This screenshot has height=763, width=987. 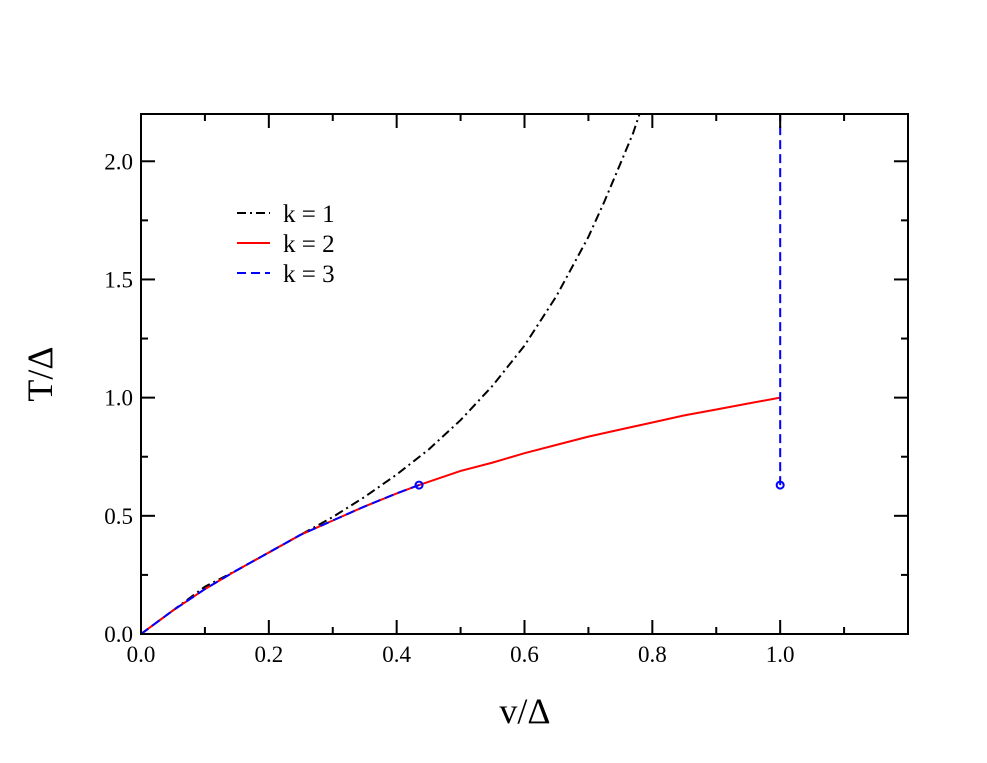 I want to click on x-tick-label: 0.4, so click(x=396, y=654).